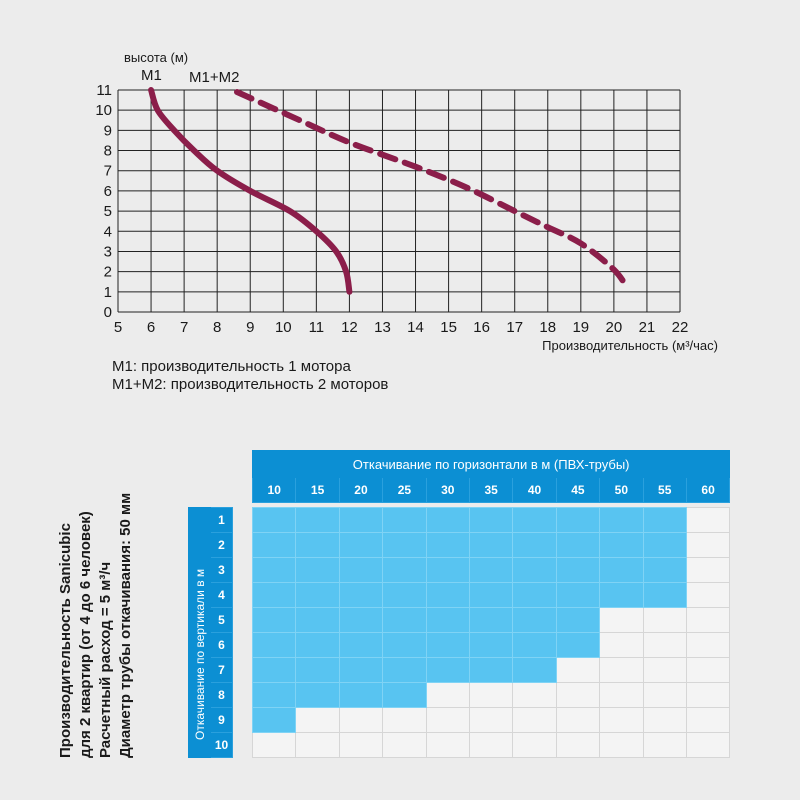 This screenshot has width=800, height=800. What do you see at coordinates (108, 151) in the screenshot?
I see `y-tick-label: 8` at bounding box center [108, 151].